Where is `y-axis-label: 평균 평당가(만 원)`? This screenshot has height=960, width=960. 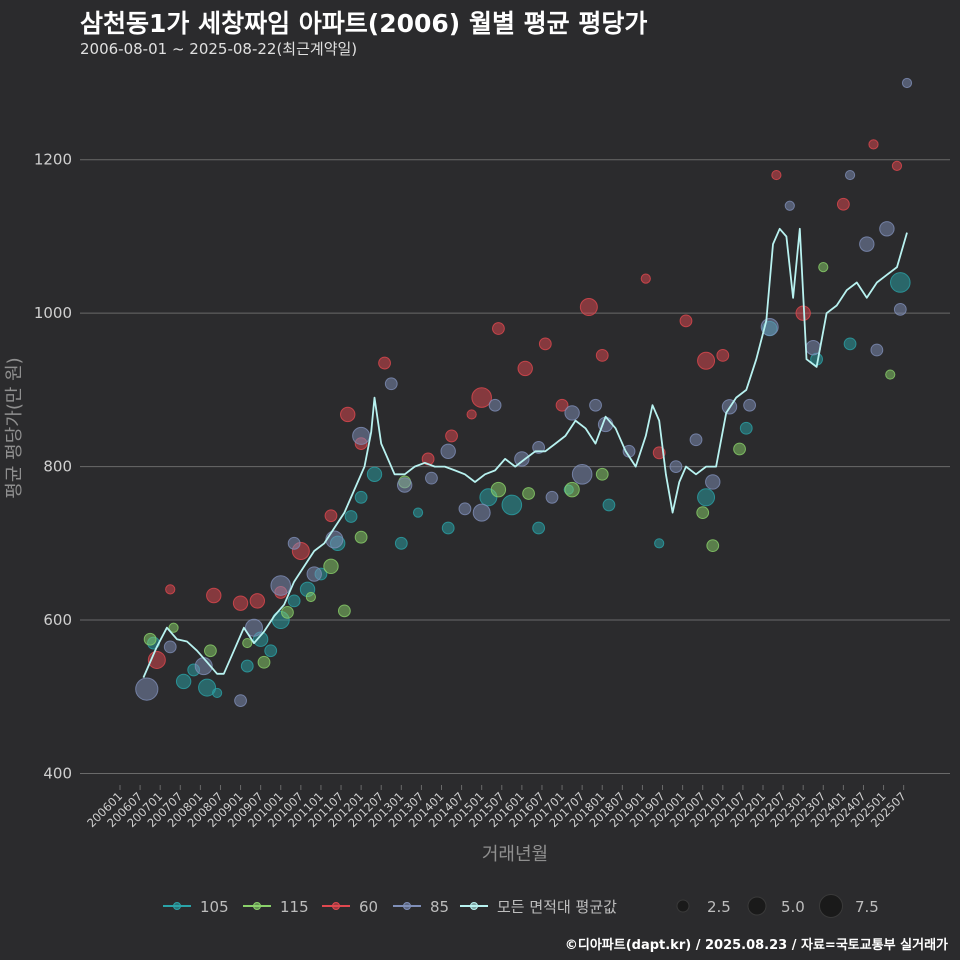
y-axis-label: 평균 평당가(만 원) is located at coordinates (14, 427).